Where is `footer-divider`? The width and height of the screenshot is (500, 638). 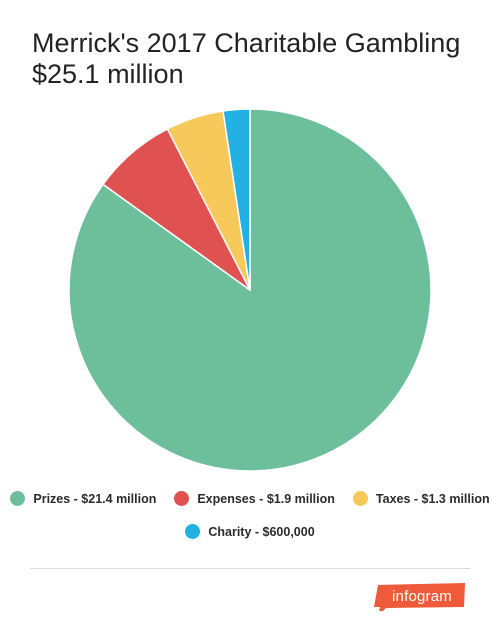 footer-divider is located at coordinates (250, 568).